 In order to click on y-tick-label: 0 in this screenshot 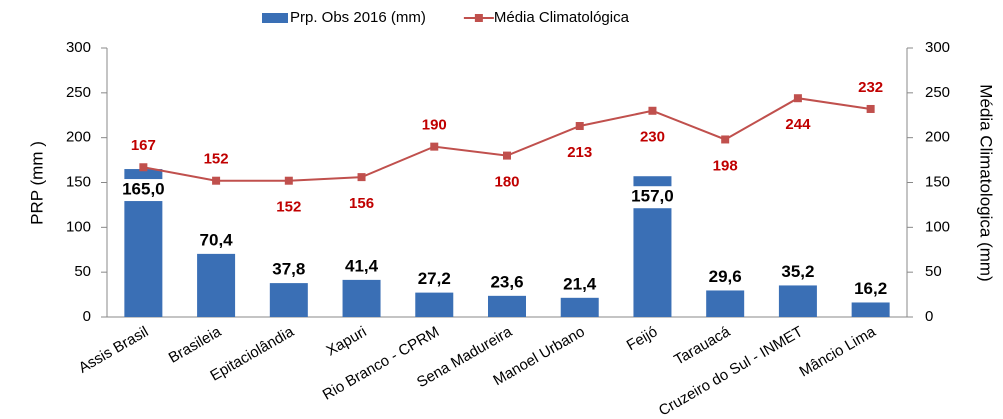, I will do `click(87, 316)`.